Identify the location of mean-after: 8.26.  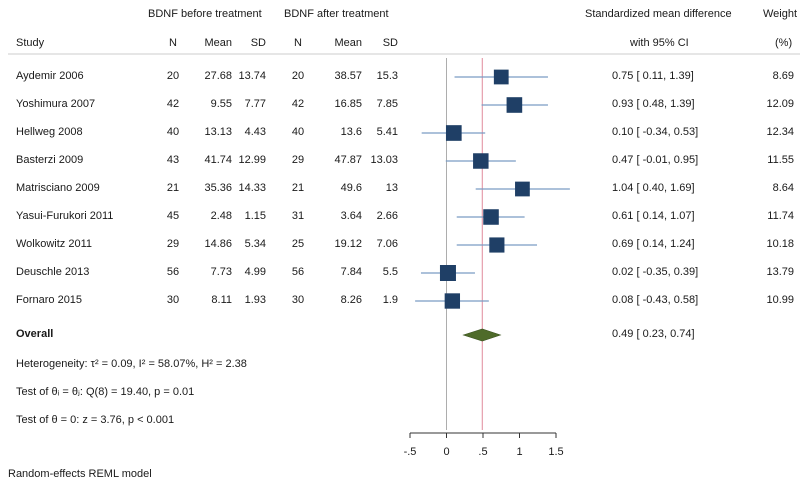
(351, 300).